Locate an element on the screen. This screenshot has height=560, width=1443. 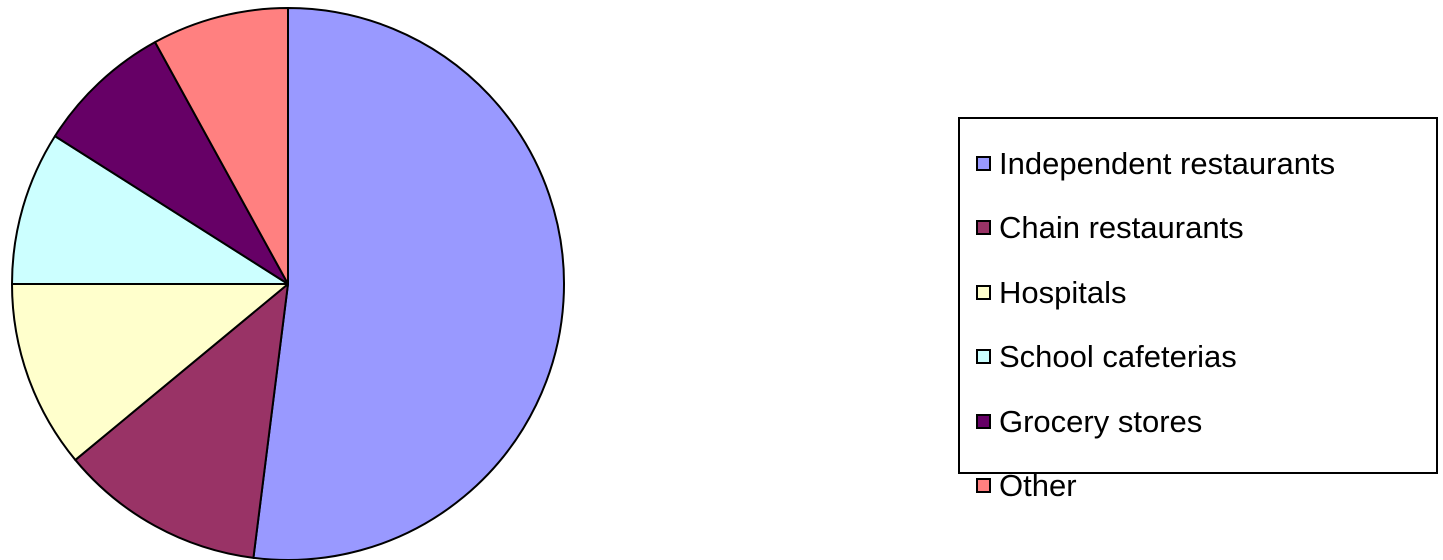
legend-item-independent-restaurants: Independent restaurants is located at coordinates (1206, 163).